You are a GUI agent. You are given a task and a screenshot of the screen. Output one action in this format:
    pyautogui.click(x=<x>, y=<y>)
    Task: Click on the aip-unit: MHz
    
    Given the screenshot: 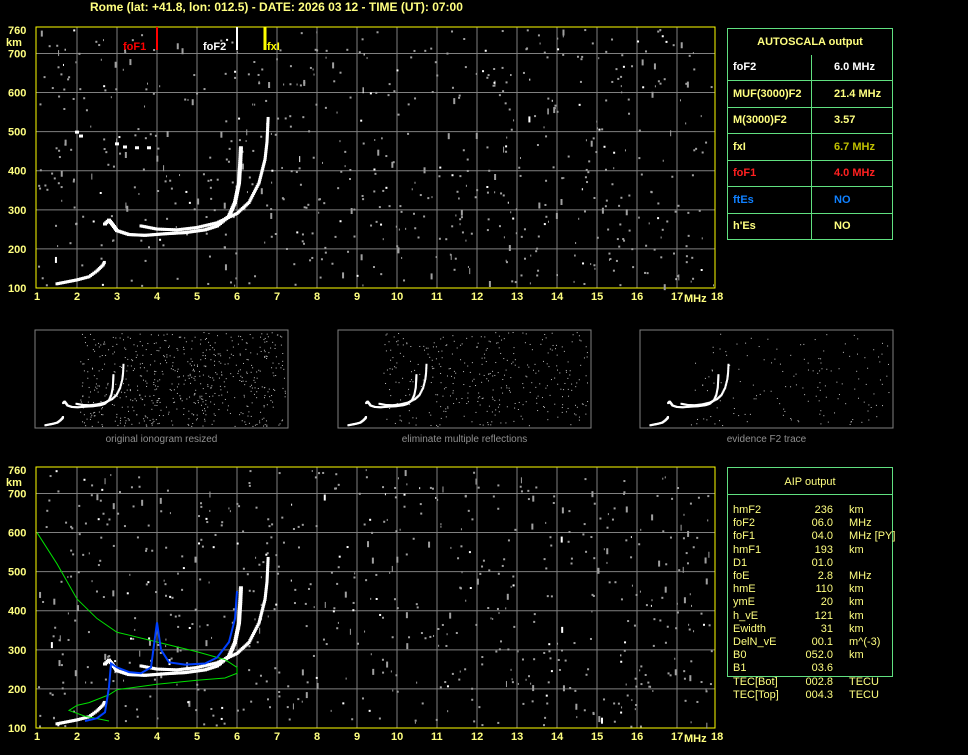 What is the action you would take?
    pyautogui.click(x=860, y=576)
    